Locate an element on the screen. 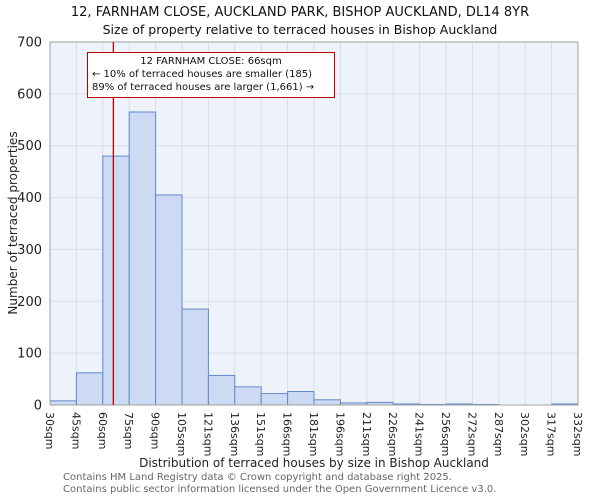  x-tick-label: 287sqm is located at coordinates (498, 434).